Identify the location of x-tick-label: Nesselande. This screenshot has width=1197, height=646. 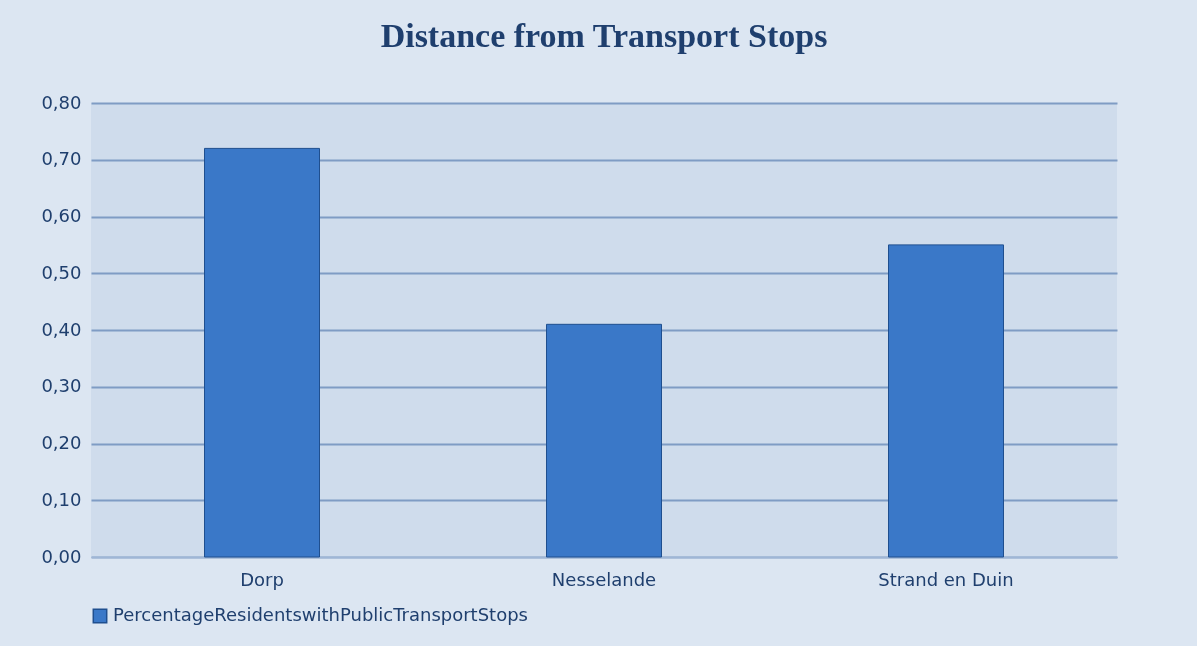
(604, 579).